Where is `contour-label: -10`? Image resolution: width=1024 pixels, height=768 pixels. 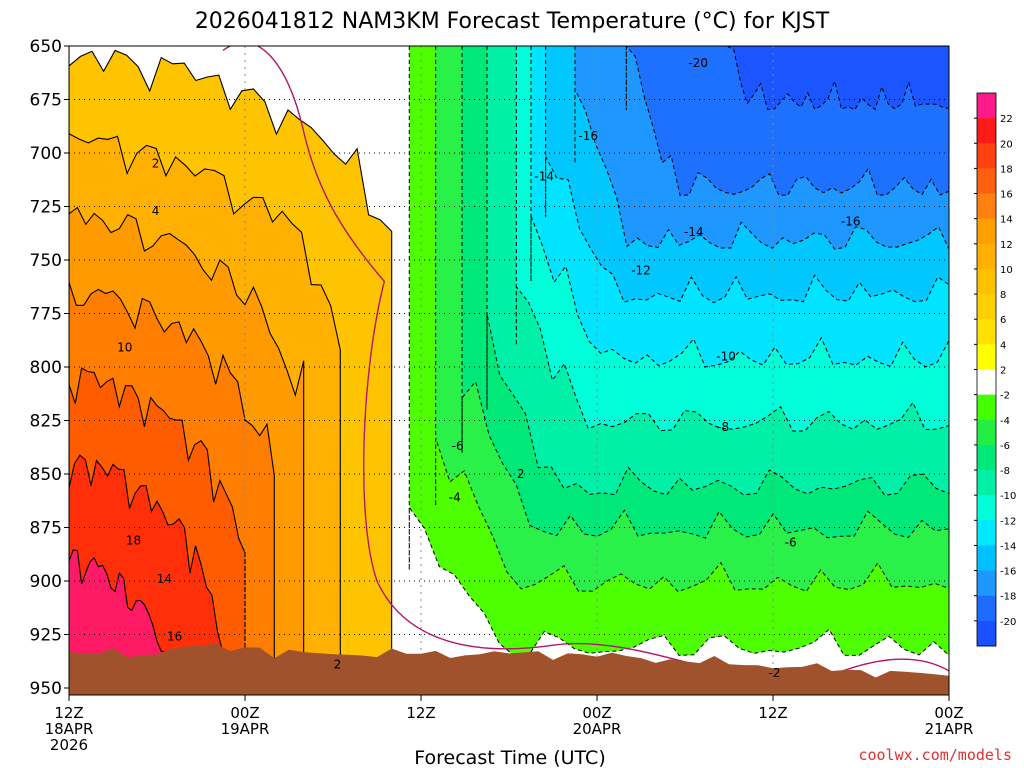 contour-label: -10 is located at coordinates (726, 356).